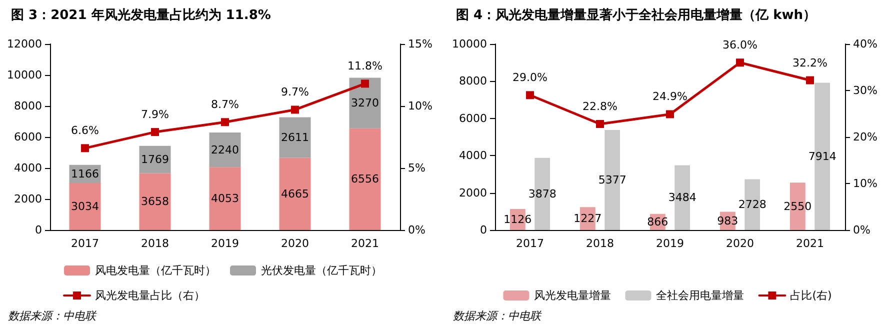  Describe the element at coordinates (85, 173) in the screenshot. I see `data-label: 1166` at that location.